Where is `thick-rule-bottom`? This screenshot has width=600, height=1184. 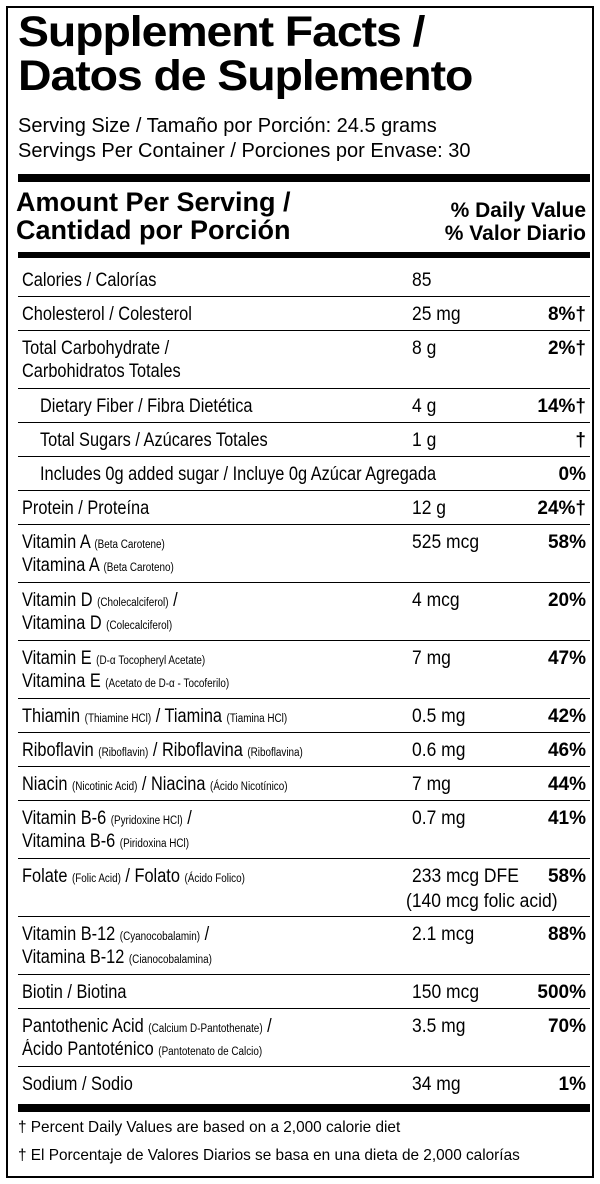
thick-rule-bottom is located at coordinates (304, 1108).